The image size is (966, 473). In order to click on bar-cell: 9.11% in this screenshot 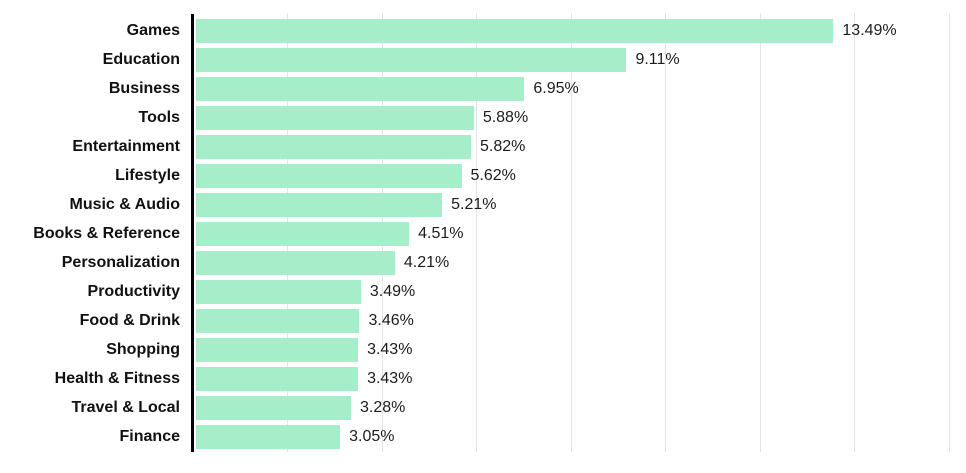, I will do `click(579, 59)`.